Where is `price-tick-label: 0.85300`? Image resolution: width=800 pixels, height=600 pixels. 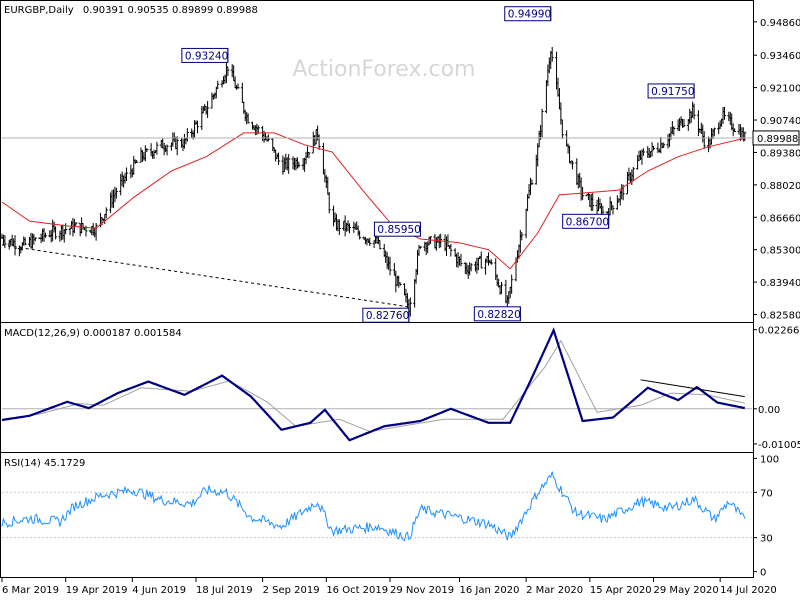 price-tick-label: 0.85300 is located at coordinates (780, 251).